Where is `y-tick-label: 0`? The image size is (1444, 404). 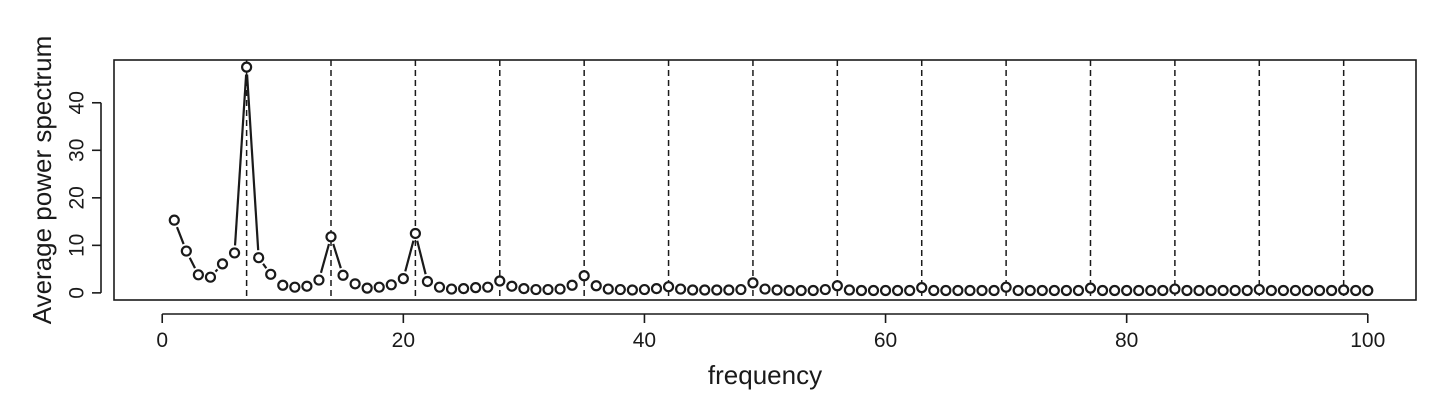
y-tick-label: 0 is located at coordinates (77, 293).